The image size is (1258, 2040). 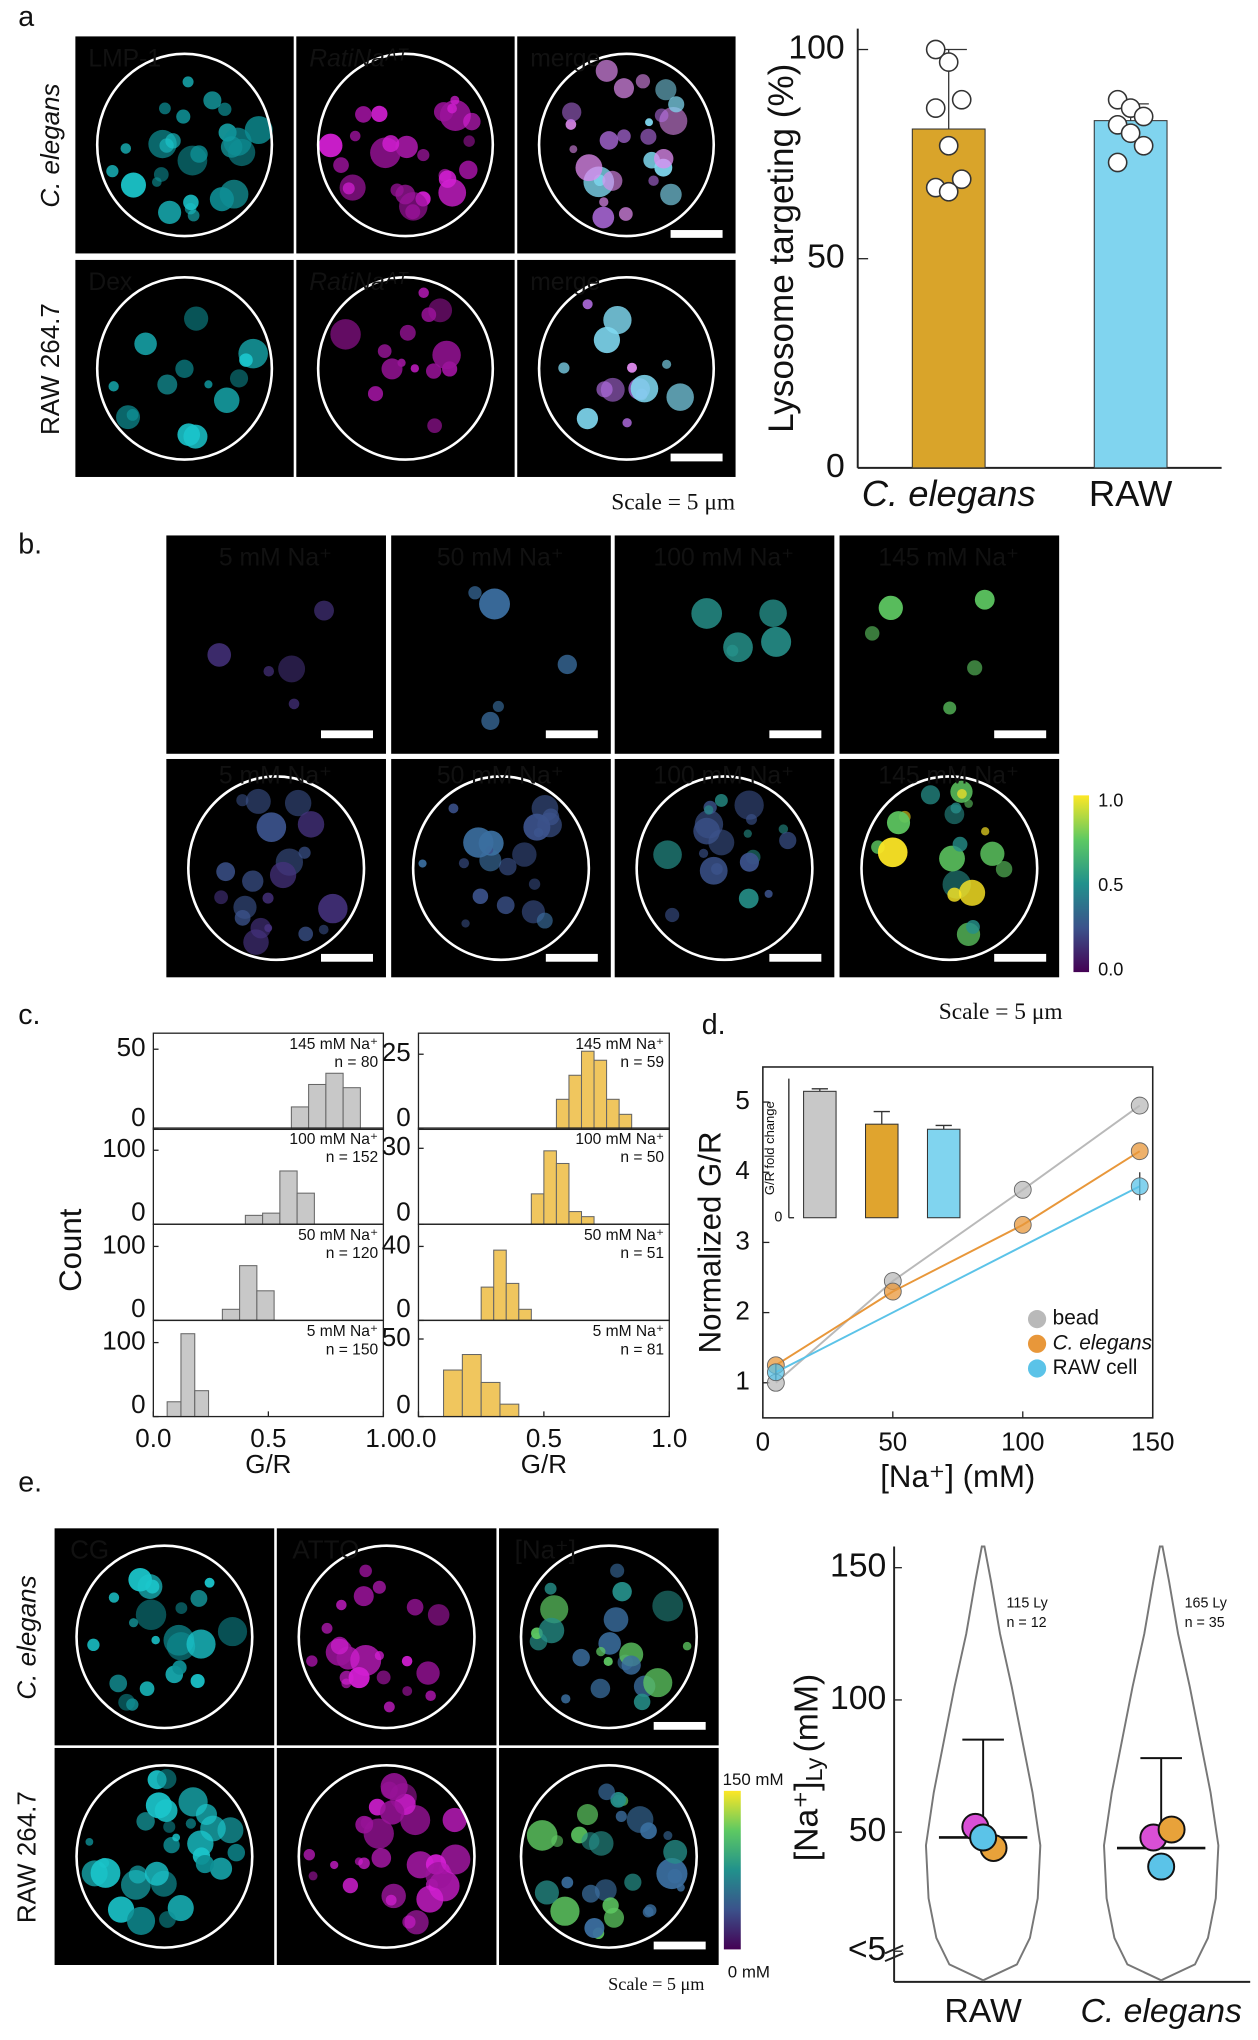 I want to click on y-axis-label-part: (mM), so click(x=806, y=1713).